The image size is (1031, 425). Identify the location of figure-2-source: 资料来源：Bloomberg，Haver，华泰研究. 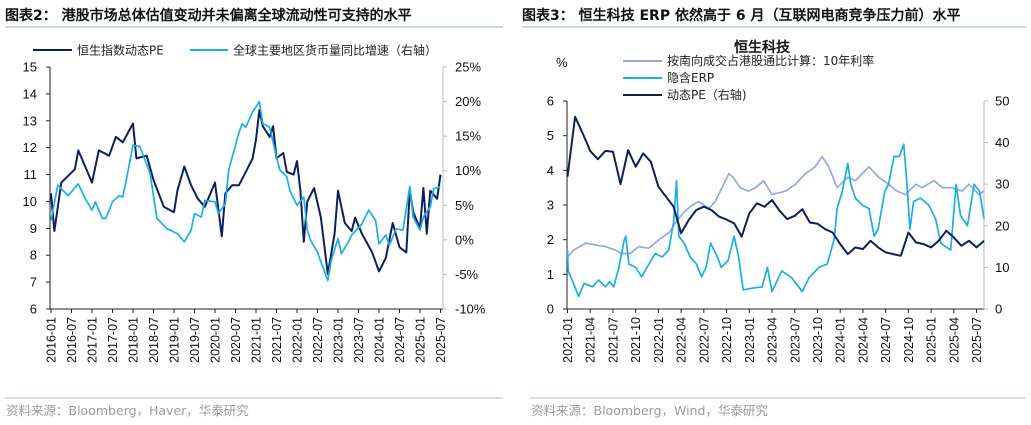
(127, 410).